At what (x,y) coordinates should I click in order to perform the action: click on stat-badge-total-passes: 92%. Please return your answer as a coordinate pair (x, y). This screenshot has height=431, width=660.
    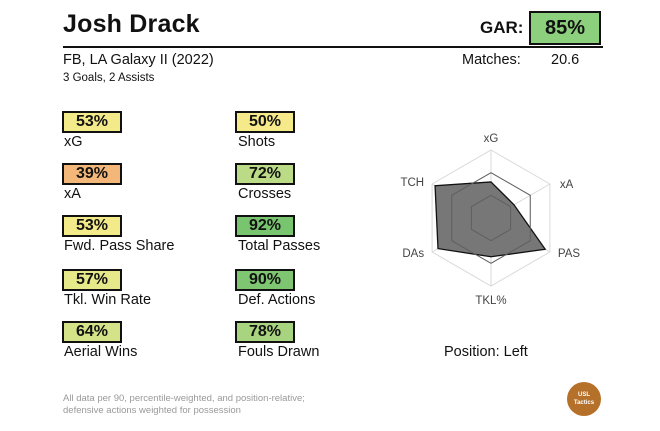
    Looking at the image, I should click on (265, 226).